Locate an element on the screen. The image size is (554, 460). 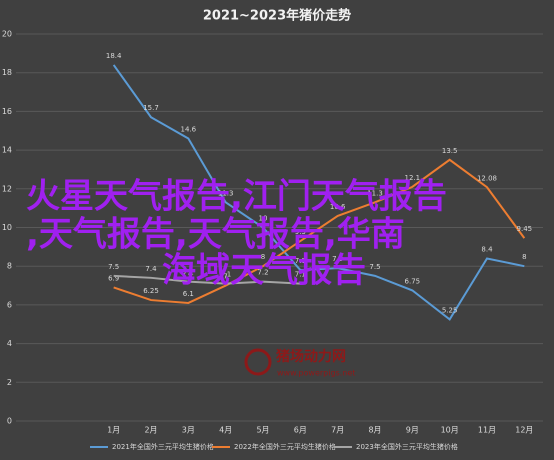
x-tick-label: 1月 is located at coordinates (113, 430).